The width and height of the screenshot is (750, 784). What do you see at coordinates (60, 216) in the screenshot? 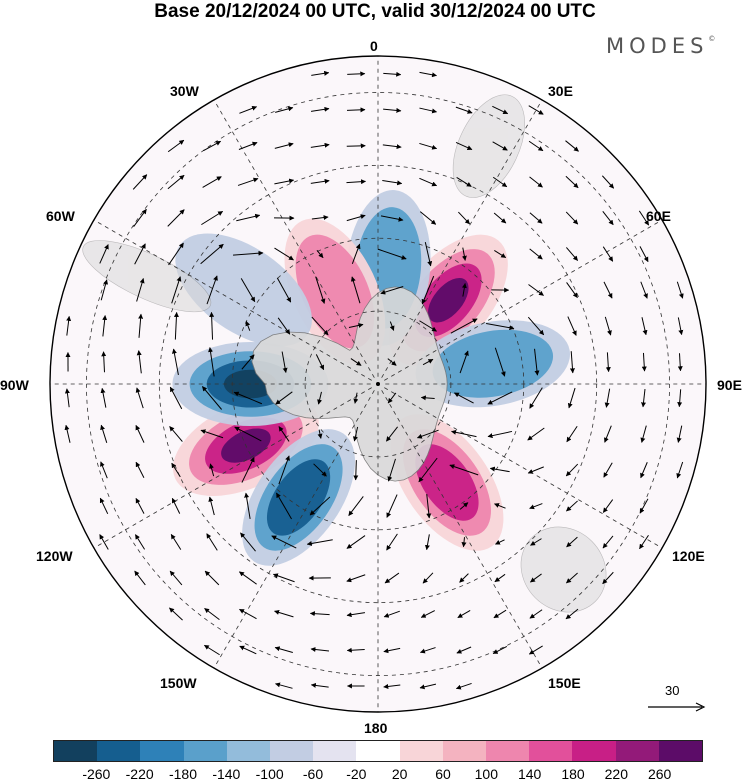
I see `lon-label-60w: 60W` at bounding box center [60, 216].